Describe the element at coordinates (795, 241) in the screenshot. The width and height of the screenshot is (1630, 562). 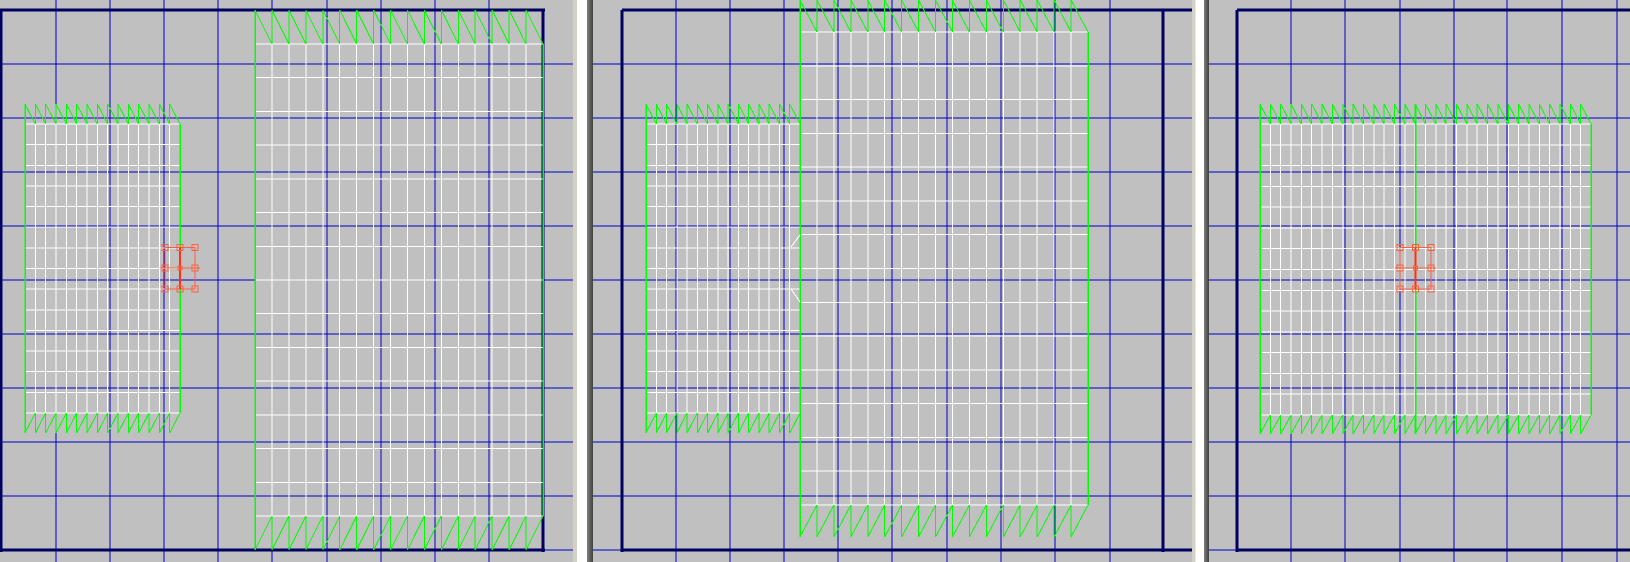
I see `brush-bevel-line` at that location.